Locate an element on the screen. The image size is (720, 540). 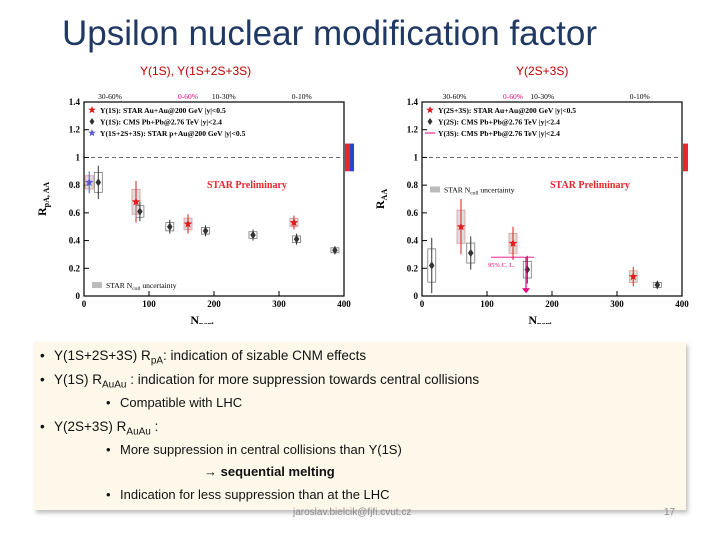
legend-entry: Υ(2S+3S): STAR Au+Au@200 GeV |y|<0.5 is located at coordinates (507, 110).